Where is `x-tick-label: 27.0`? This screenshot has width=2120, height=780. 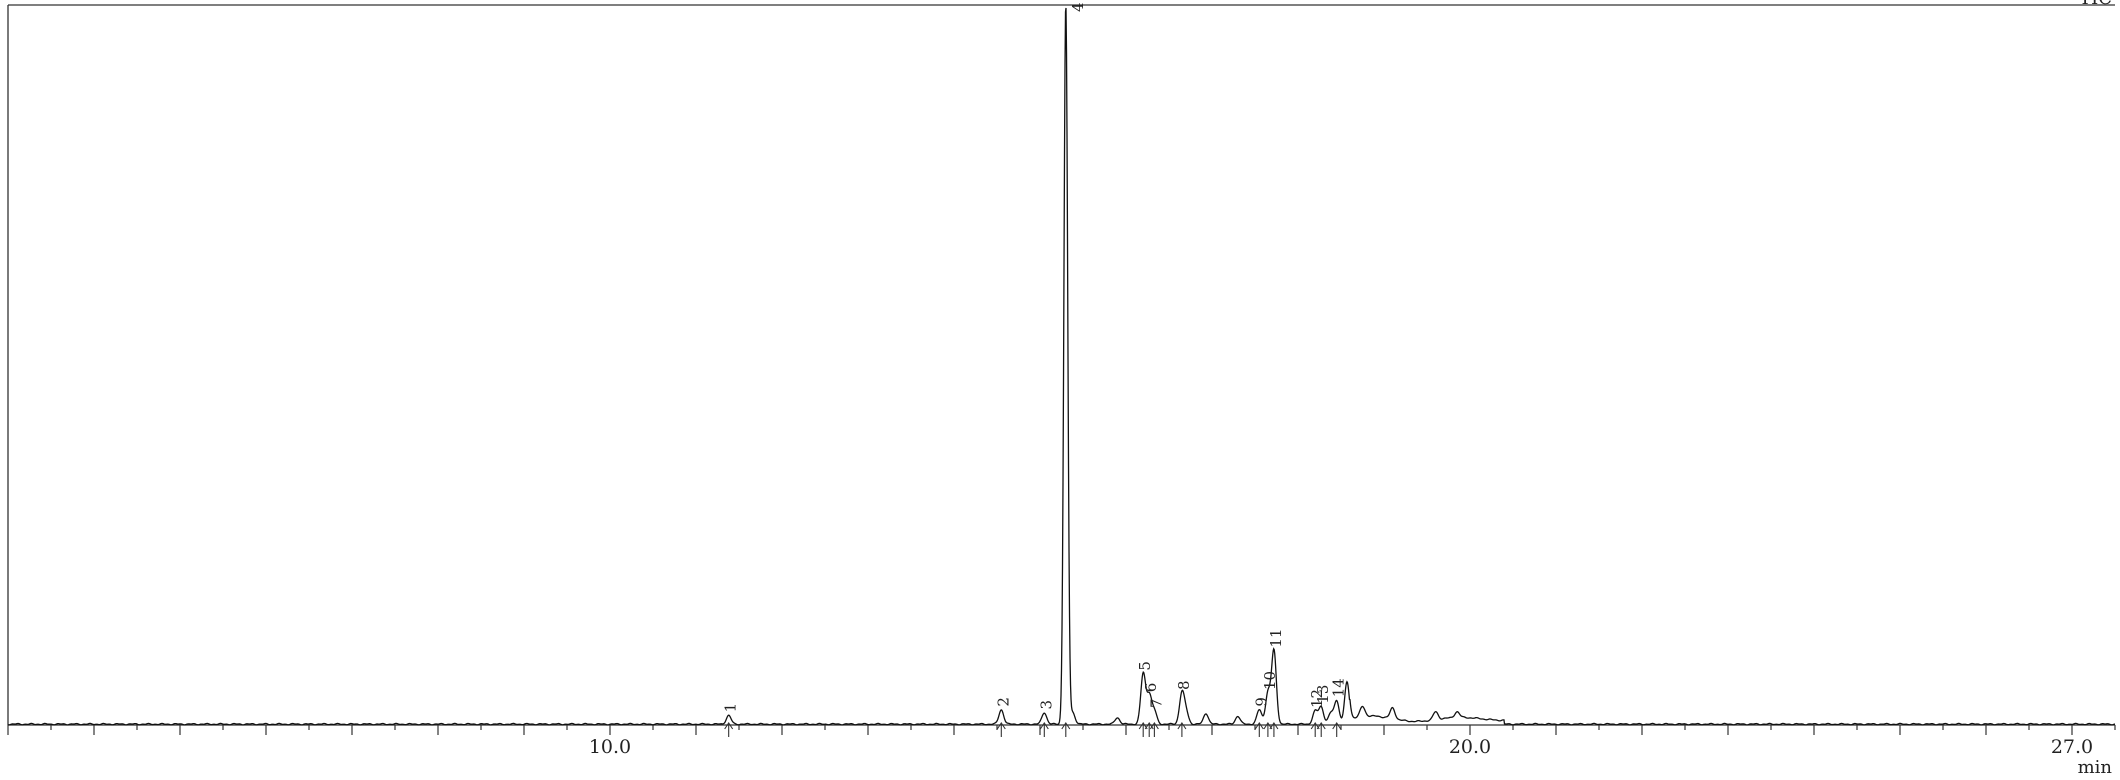
x-tick-label: 27.0 is located at coordinates (2072, 747).